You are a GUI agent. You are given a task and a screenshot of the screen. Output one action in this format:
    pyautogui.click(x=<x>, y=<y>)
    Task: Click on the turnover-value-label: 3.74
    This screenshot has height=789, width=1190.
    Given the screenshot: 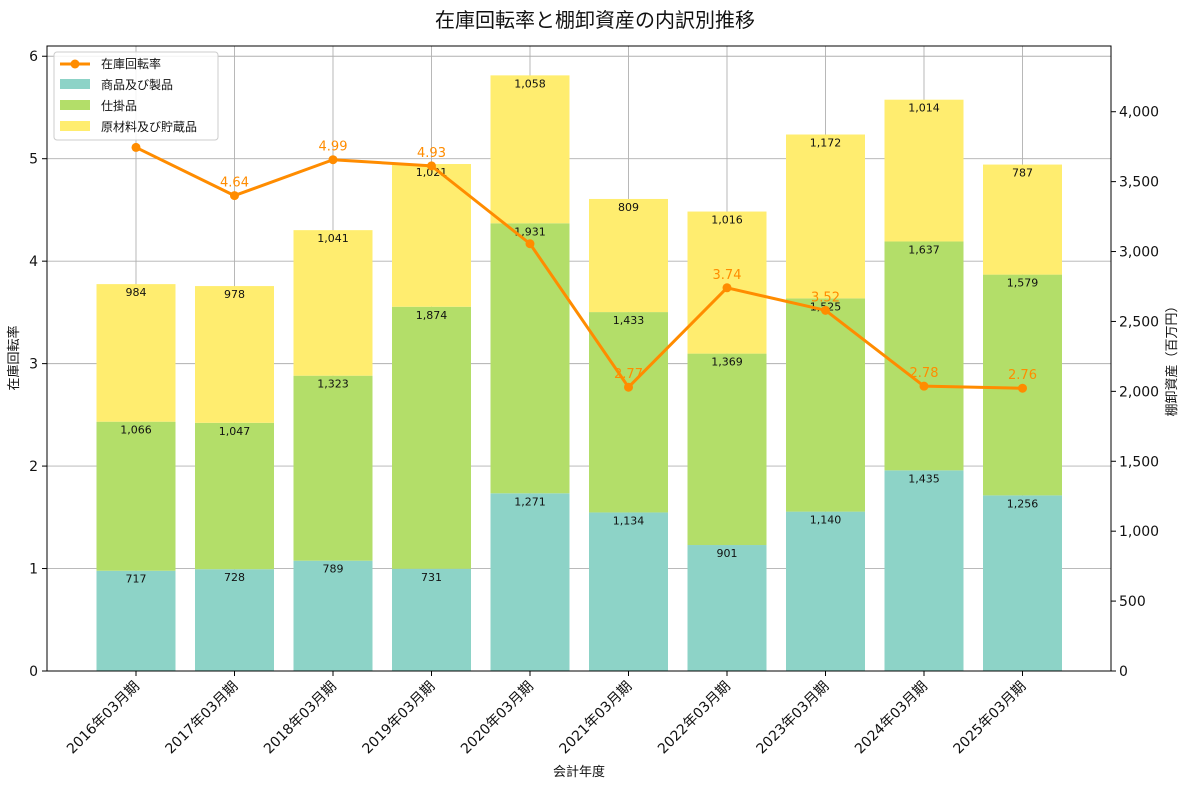 What is the action you would take?
    pyautogui.click(x=727, y=275)
    